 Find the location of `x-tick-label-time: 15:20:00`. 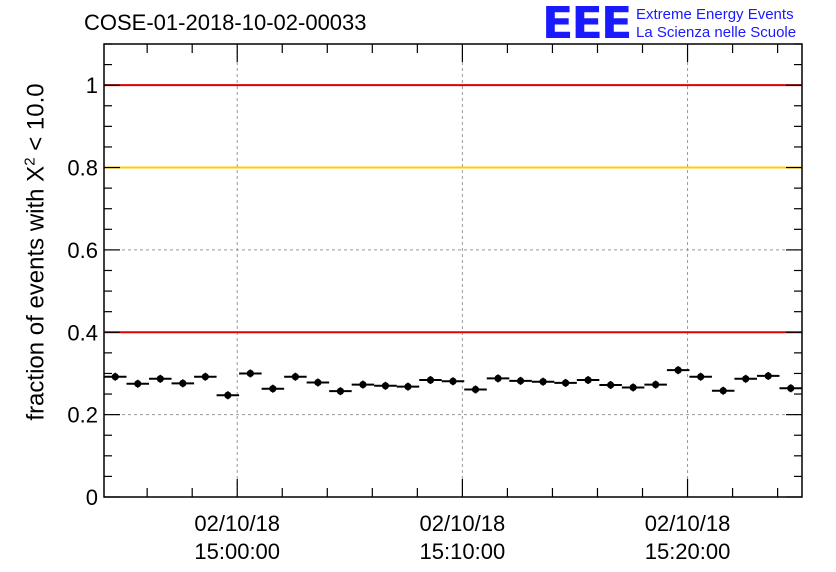

x-tick-label-time: 15:20:00 is located at coordinates (688, 551).